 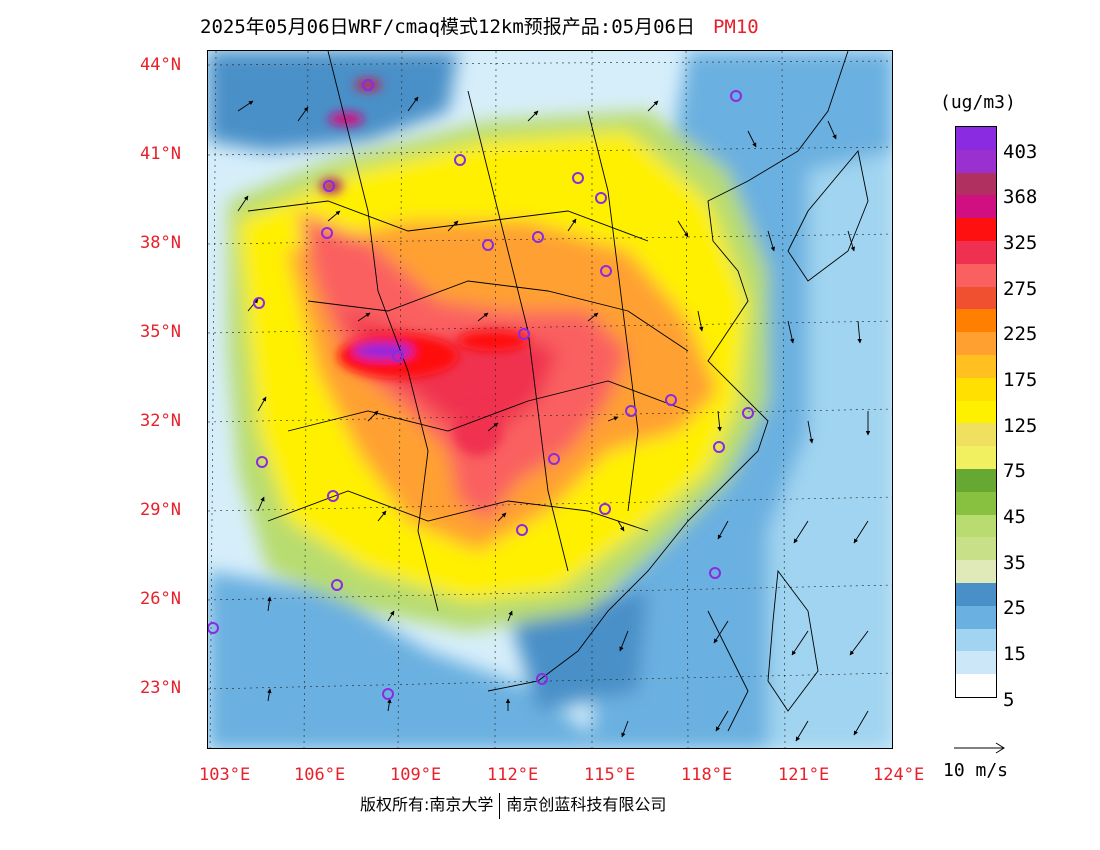 I want to click on copyright-footer: 版权所有:南京大学 南京创蓝科技有限公司, so click(x=513, y=805).